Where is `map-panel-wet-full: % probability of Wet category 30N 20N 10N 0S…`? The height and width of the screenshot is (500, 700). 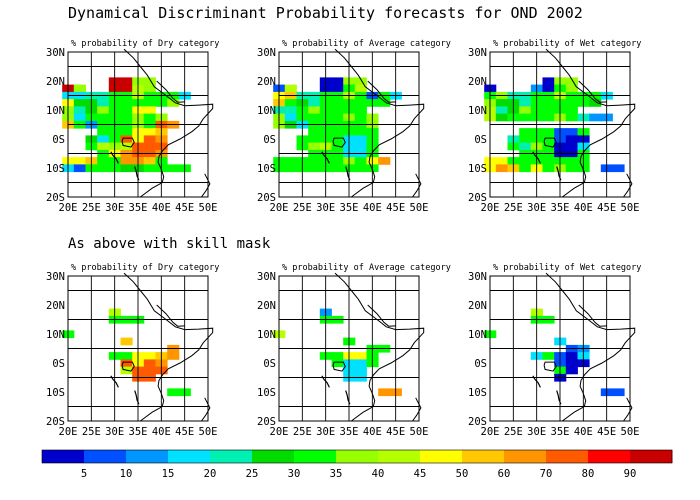 map-panel-wet-full: % probability of Wet category 30N 20N 10N 0S… is located at coordinates (554, 126).